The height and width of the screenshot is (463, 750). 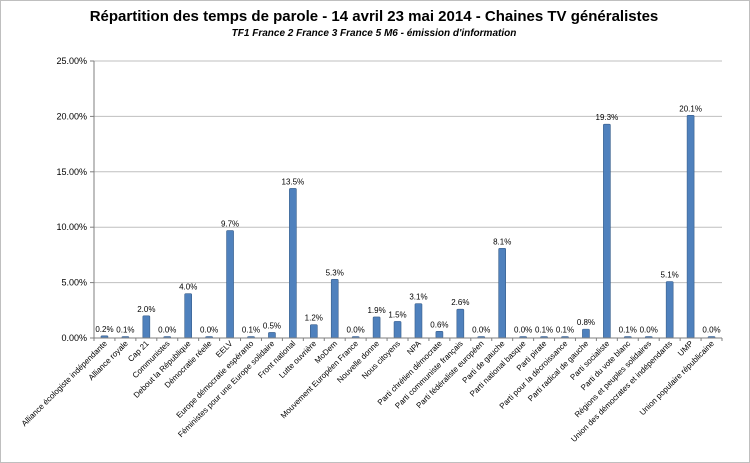 I want to click on y-tick-label: 25.00%, so click(x=71, y=61).